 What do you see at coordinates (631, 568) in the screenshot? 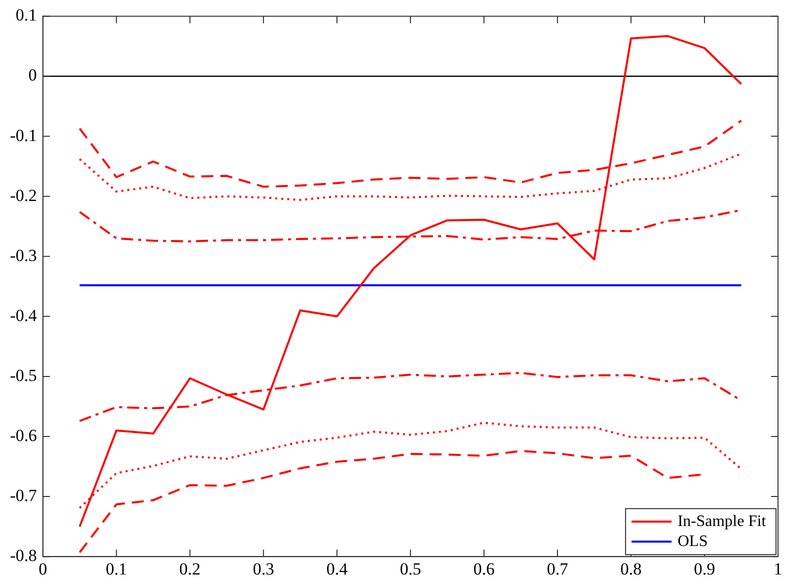
I see `x-tick-label: 0.8` at bounding box center [631, 568].